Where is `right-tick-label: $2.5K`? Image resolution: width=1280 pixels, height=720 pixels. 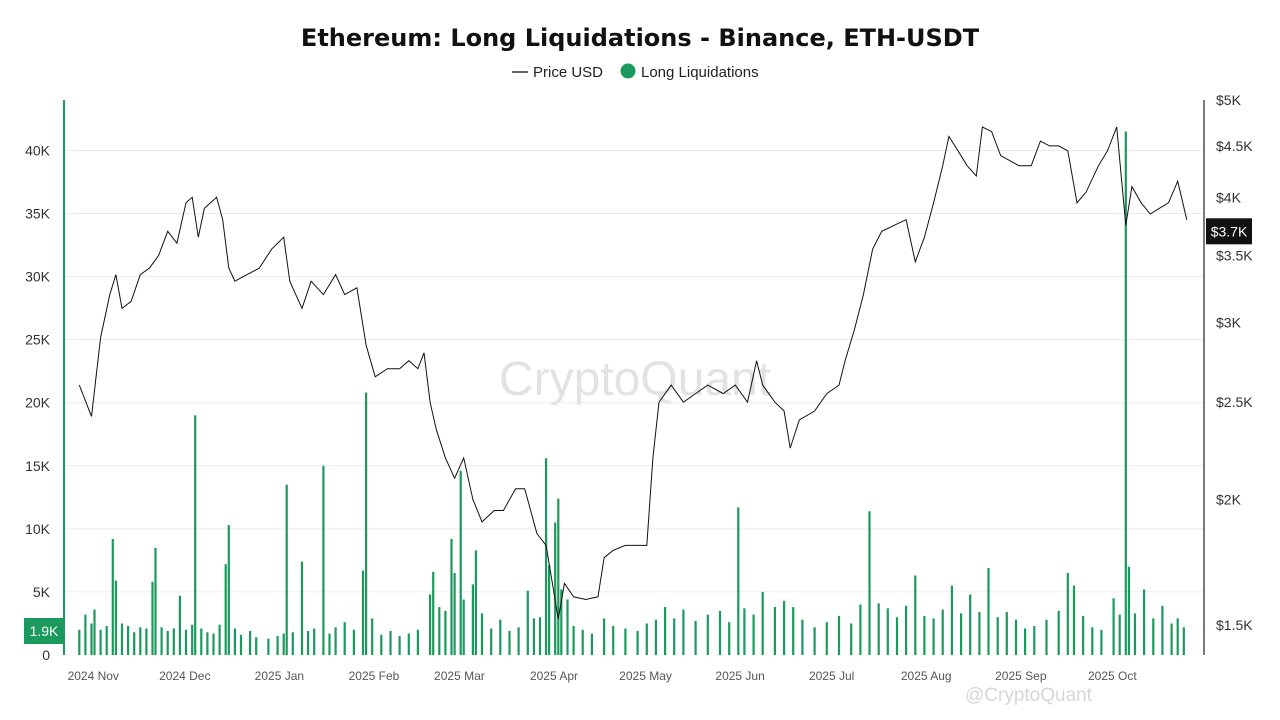
right-tick-label: $2.5K is located at coordinates (1234, 402).